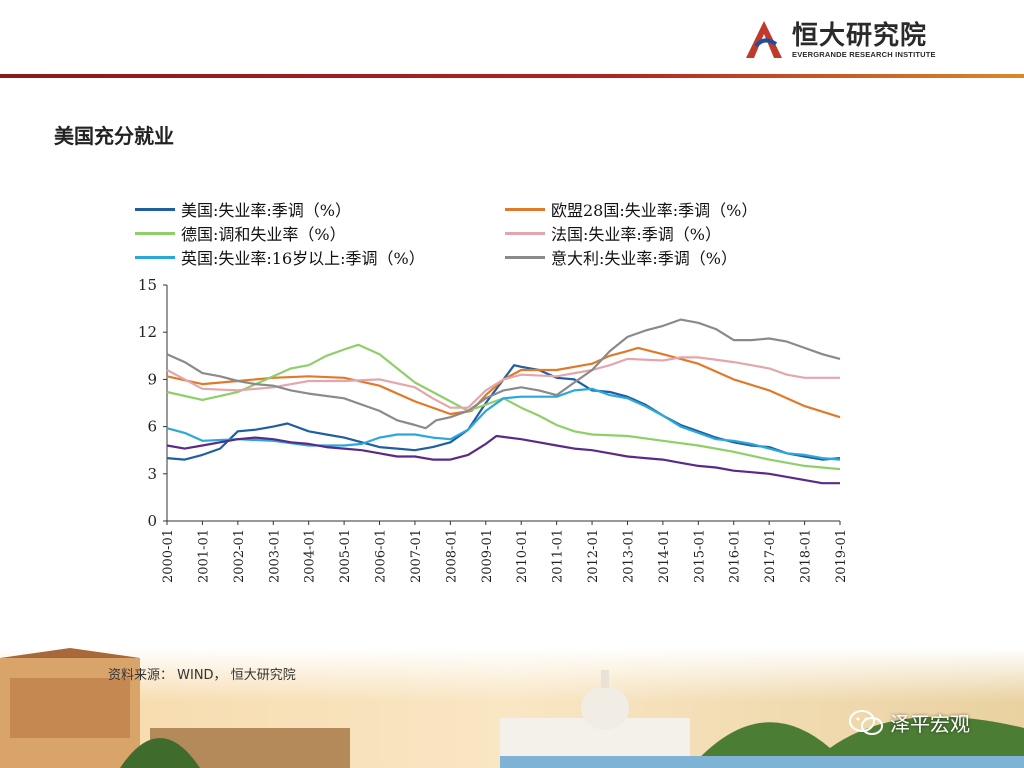  I want to click on x-tick-label: 2000-01, so click(168, 556).